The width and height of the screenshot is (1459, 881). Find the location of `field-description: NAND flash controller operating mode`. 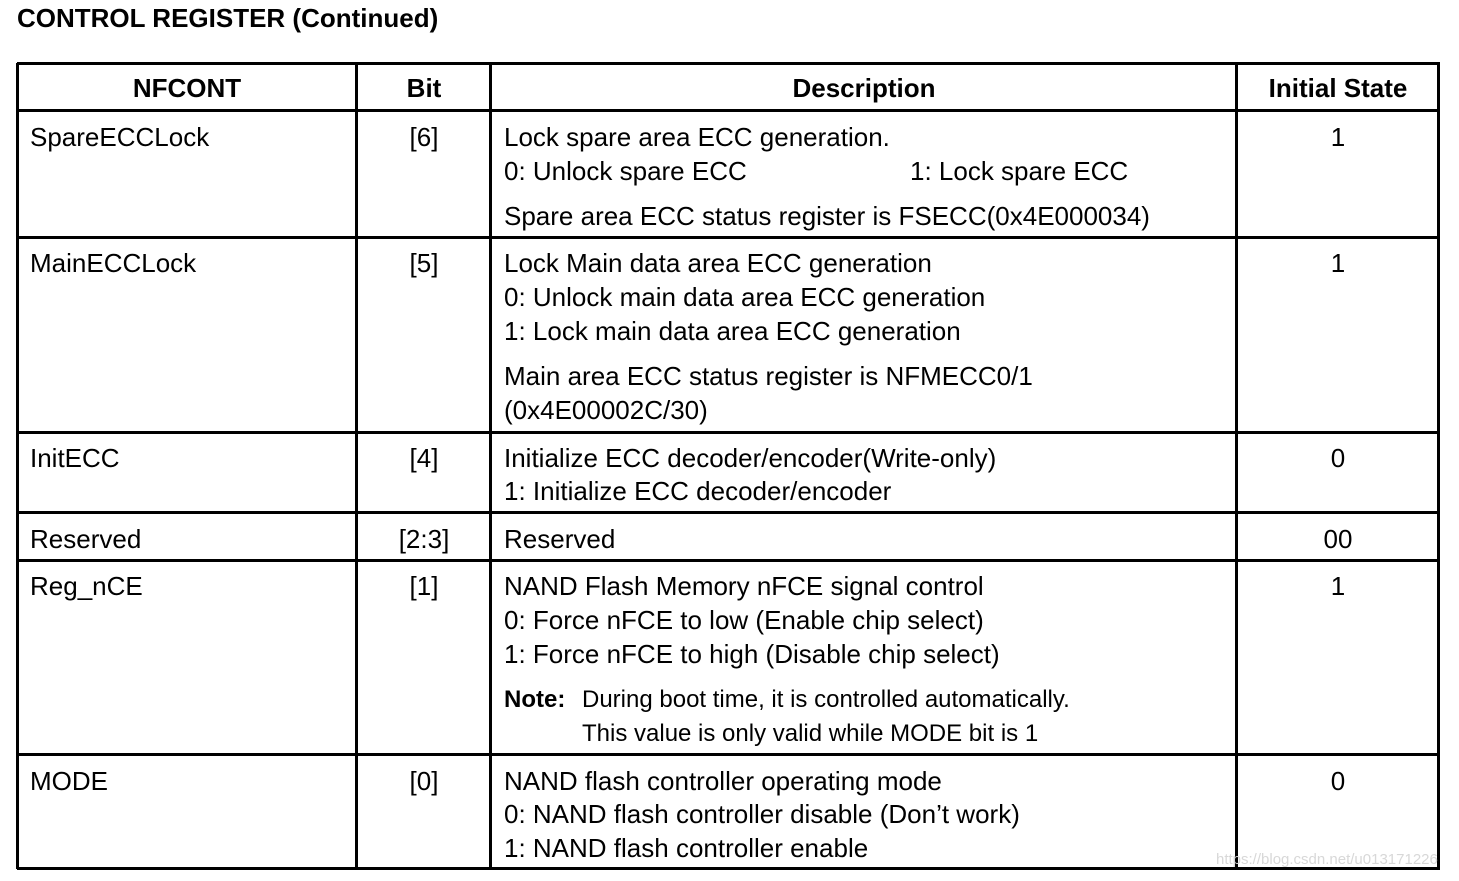

field-description: NAND flash controller operating mode is located at coordinates (723, 781).